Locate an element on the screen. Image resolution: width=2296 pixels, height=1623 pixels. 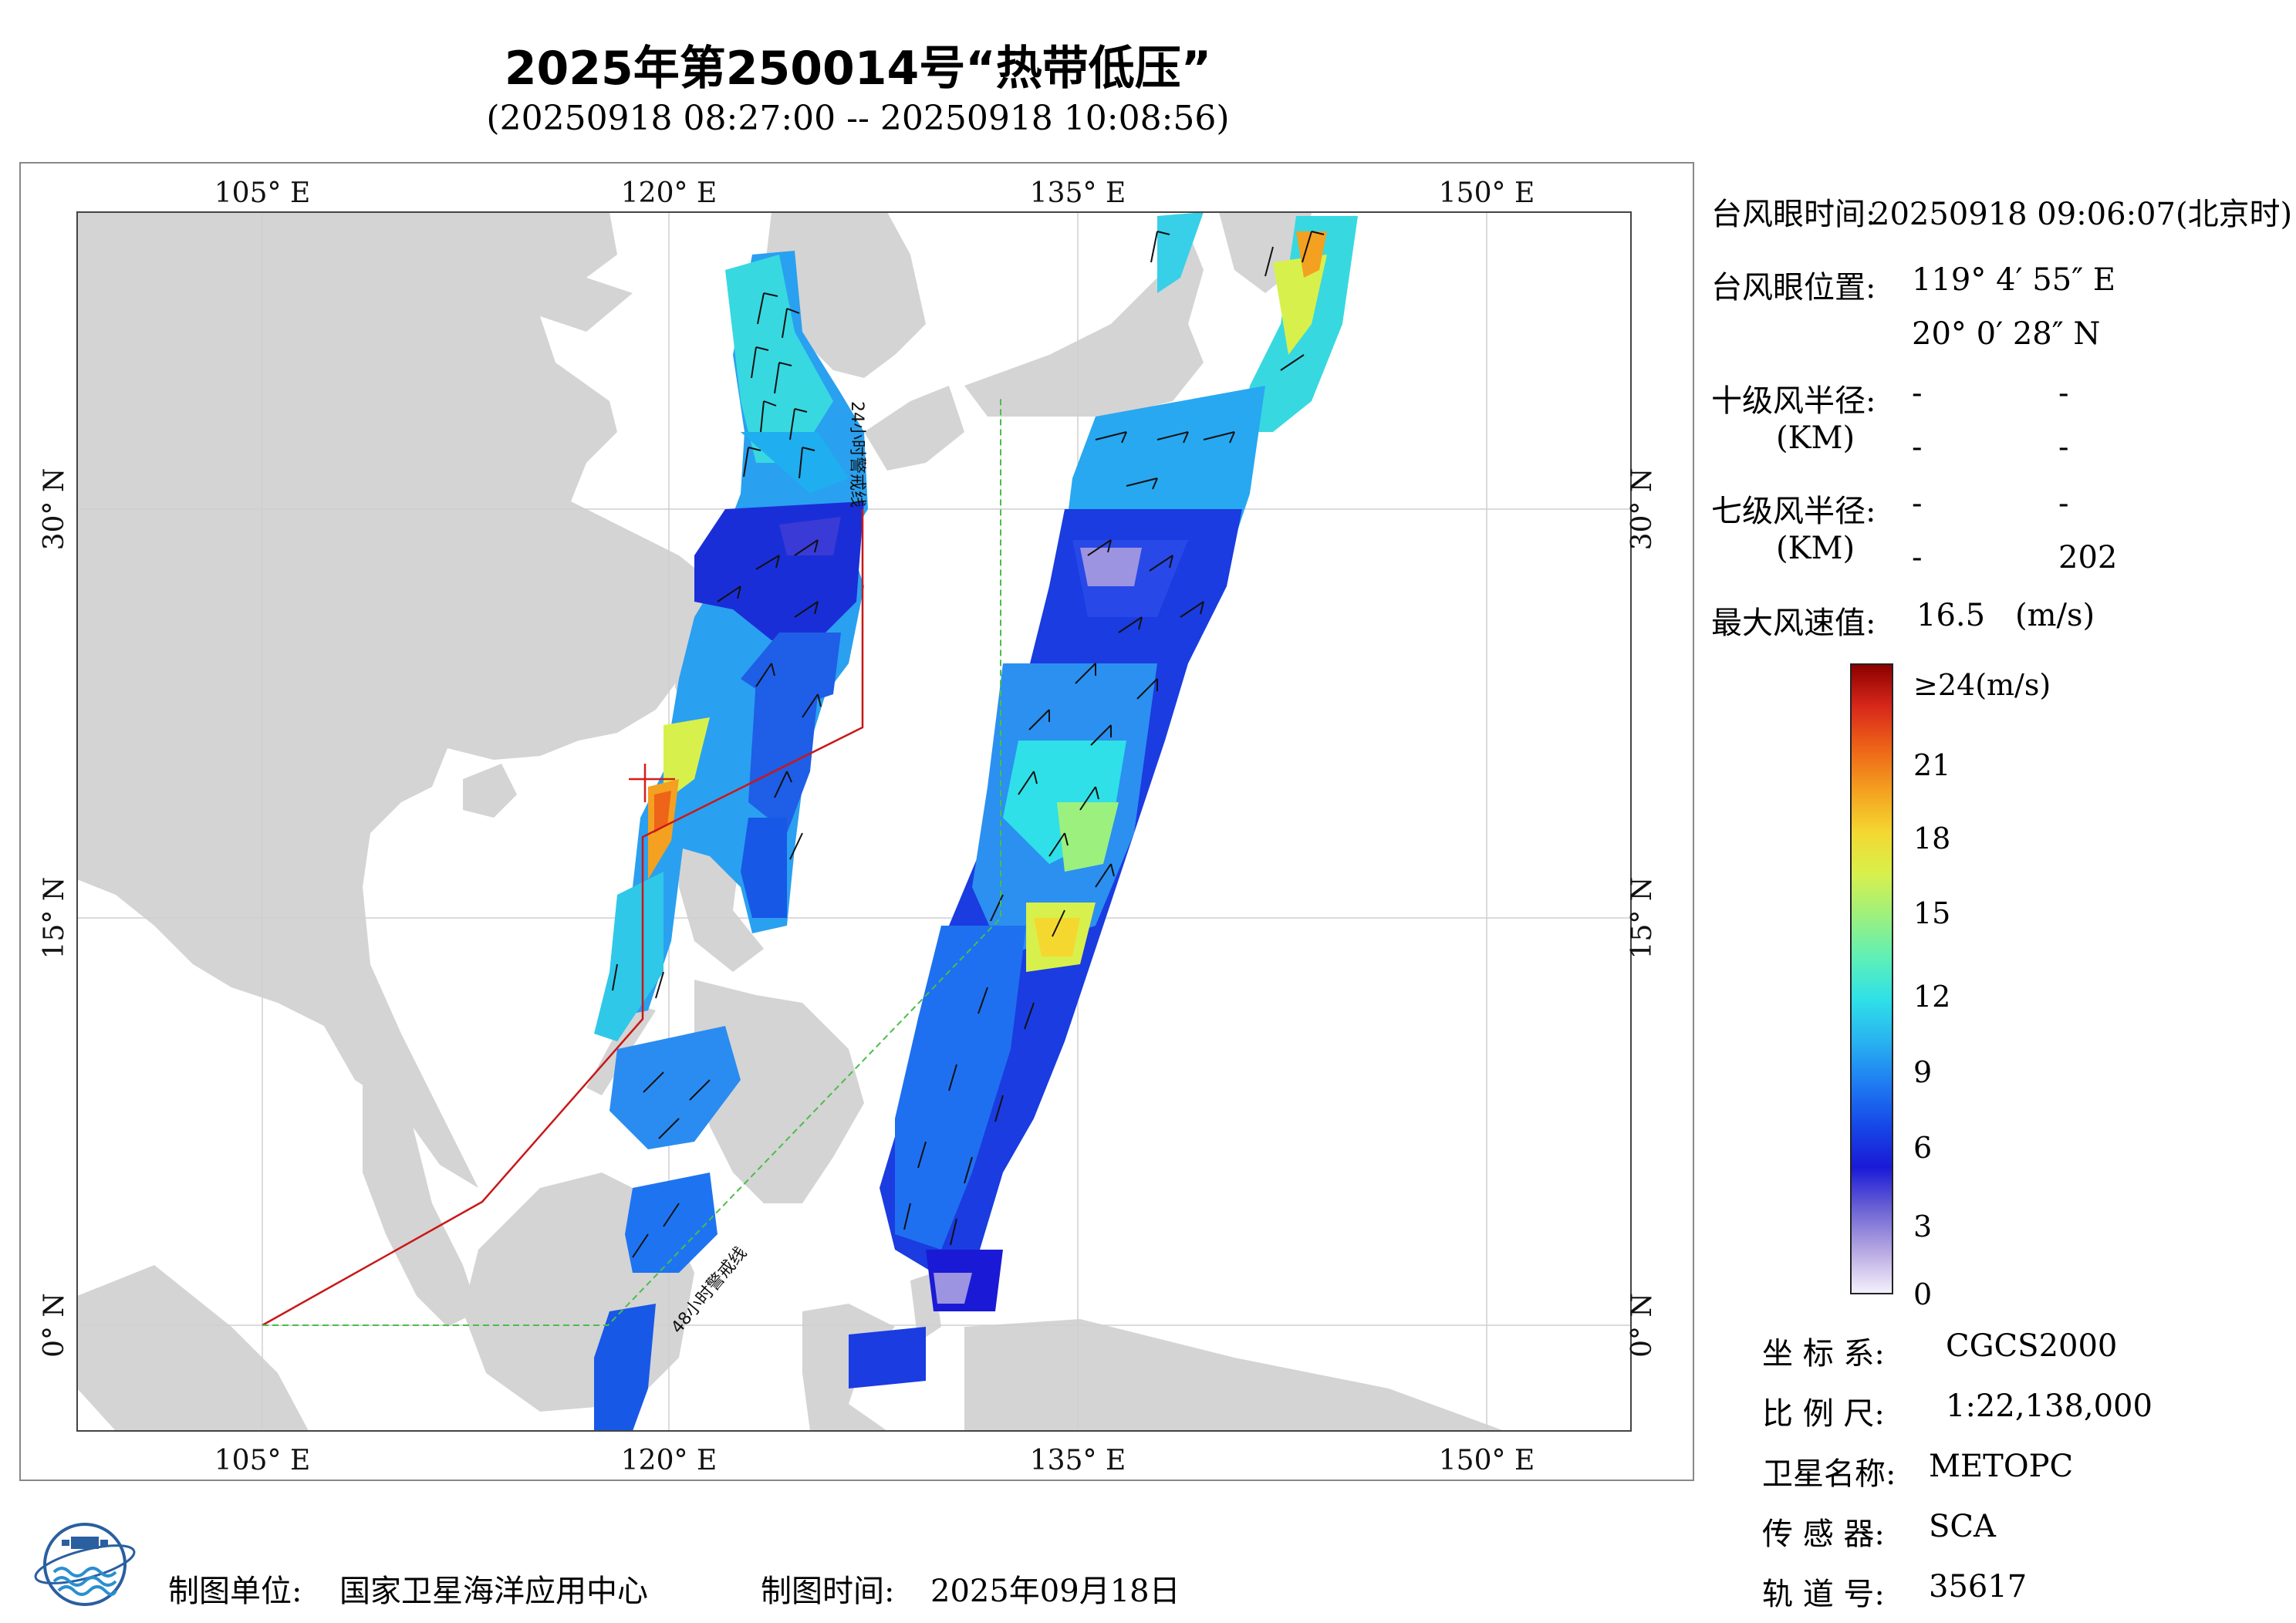
colorbar-top-label: ≥24(m/s) is located at coordinates (1982, 685).